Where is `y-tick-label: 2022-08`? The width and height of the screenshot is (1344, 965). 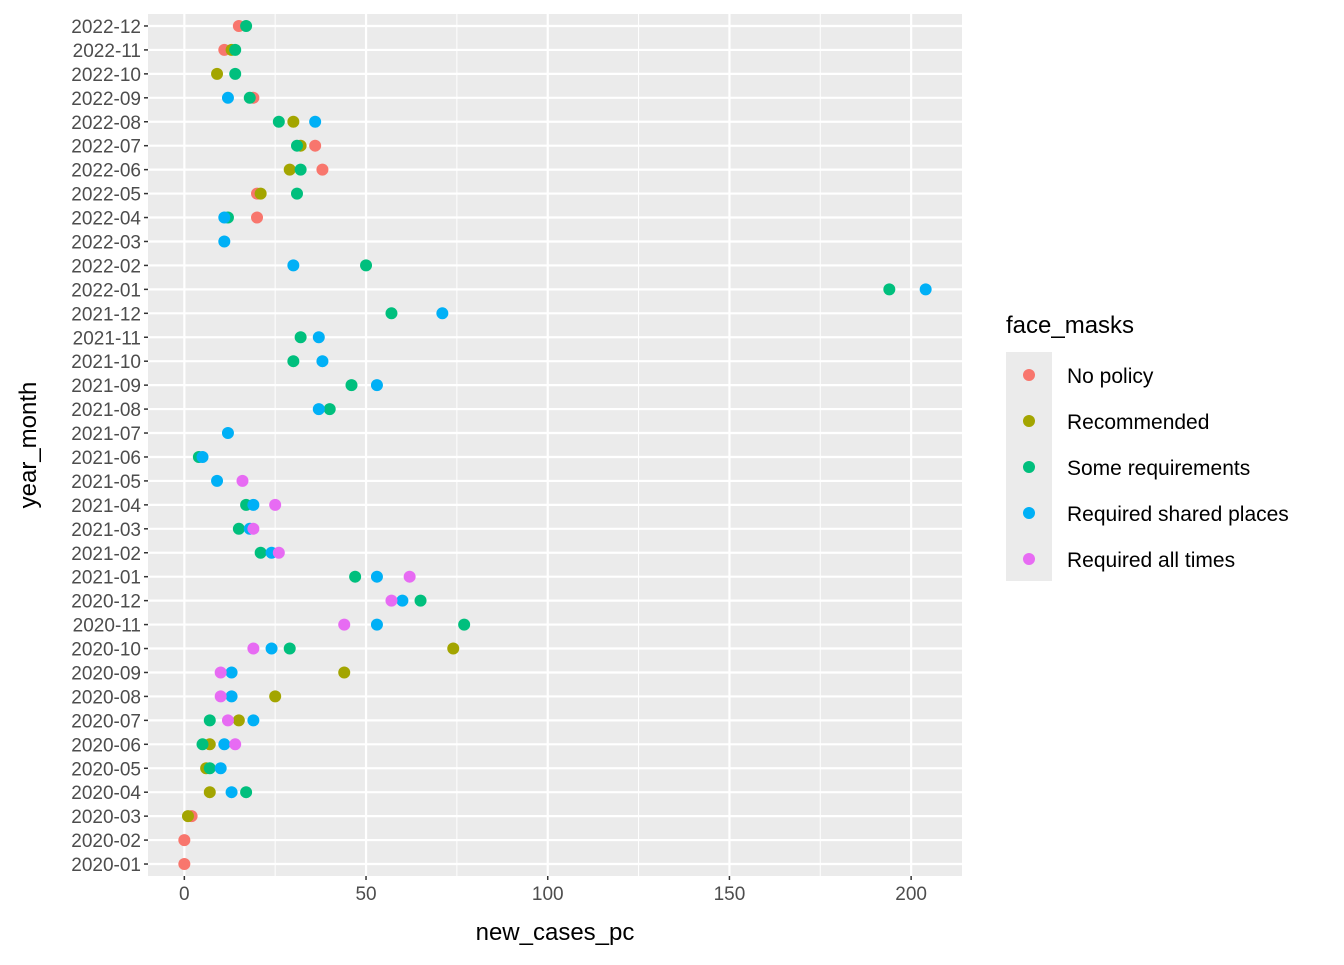
y-tick-label: 2022-08 is located at coordinates (106, 123).